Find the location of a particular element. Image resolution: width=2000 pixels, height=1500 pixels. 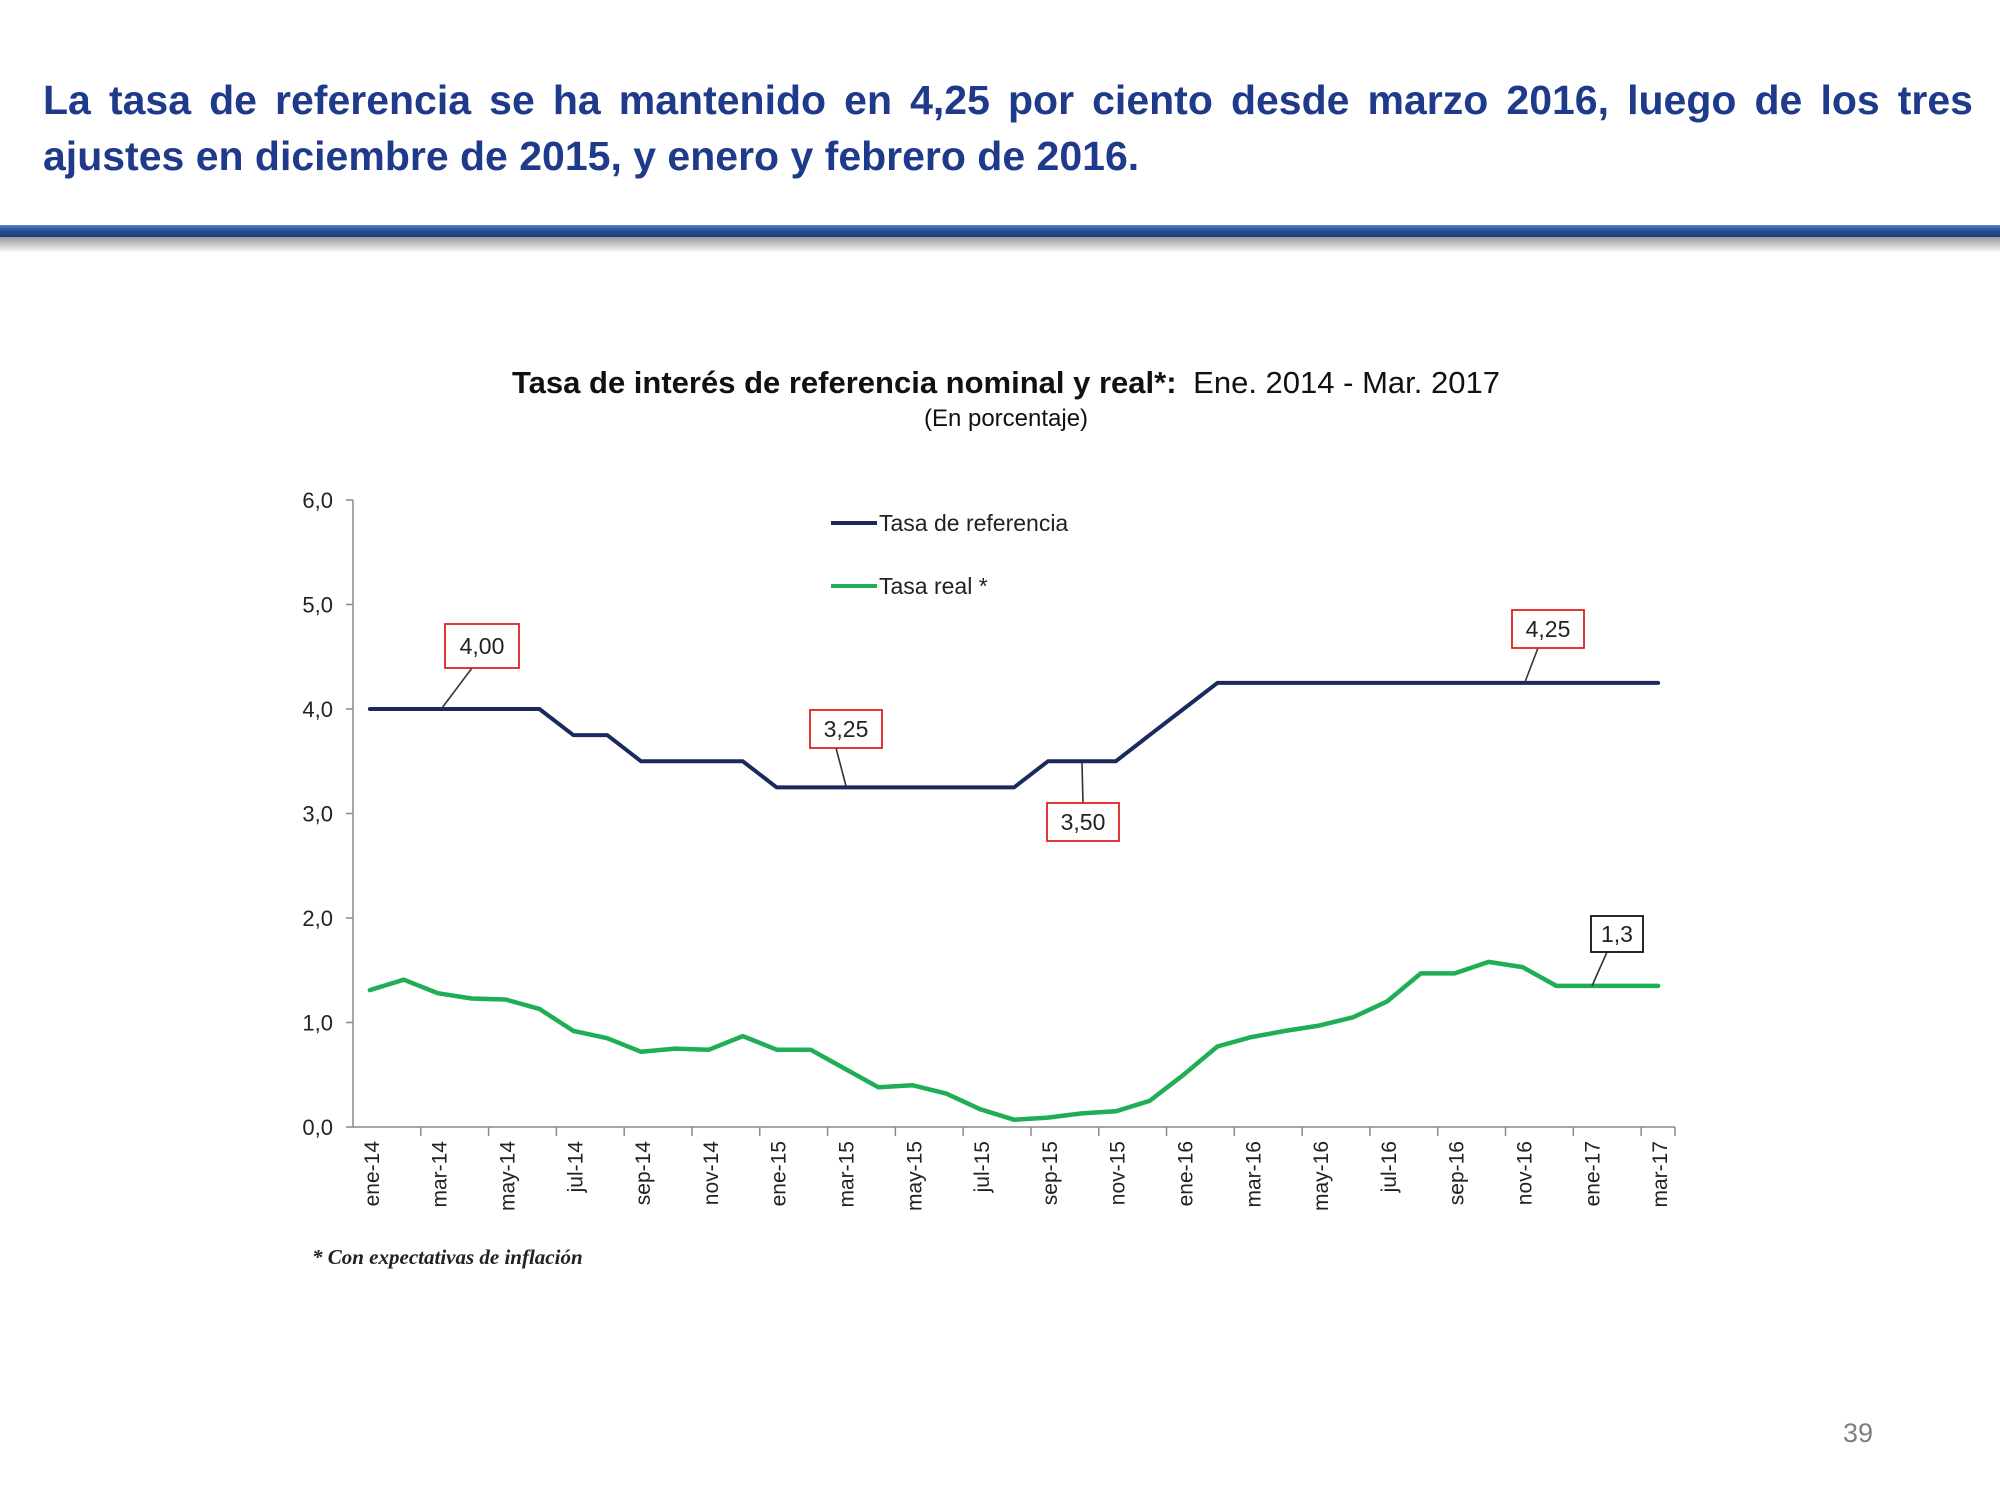

x-tick-label: ene-14 is located at coordinates (372, 1174).